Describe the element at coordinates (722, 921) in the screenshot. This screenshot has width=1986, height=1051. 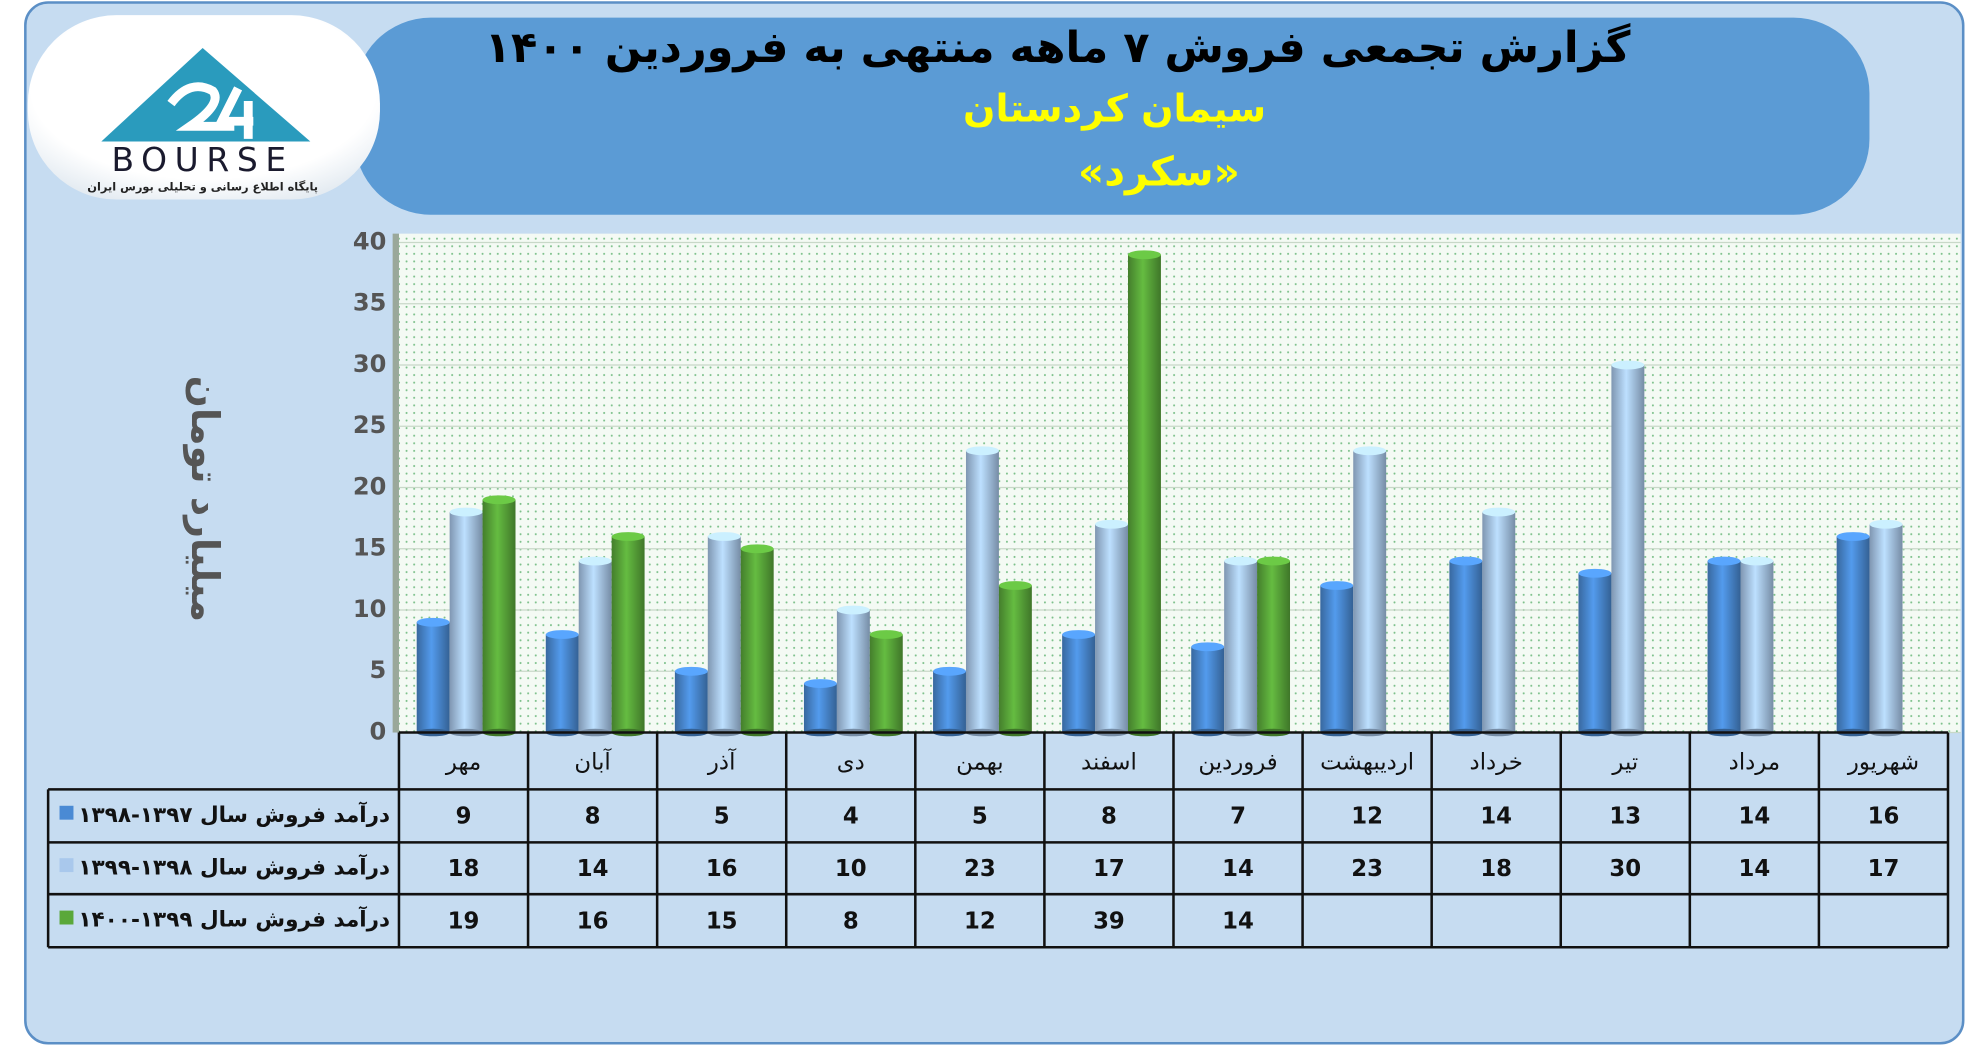
I see `table-value: 15` at that location.